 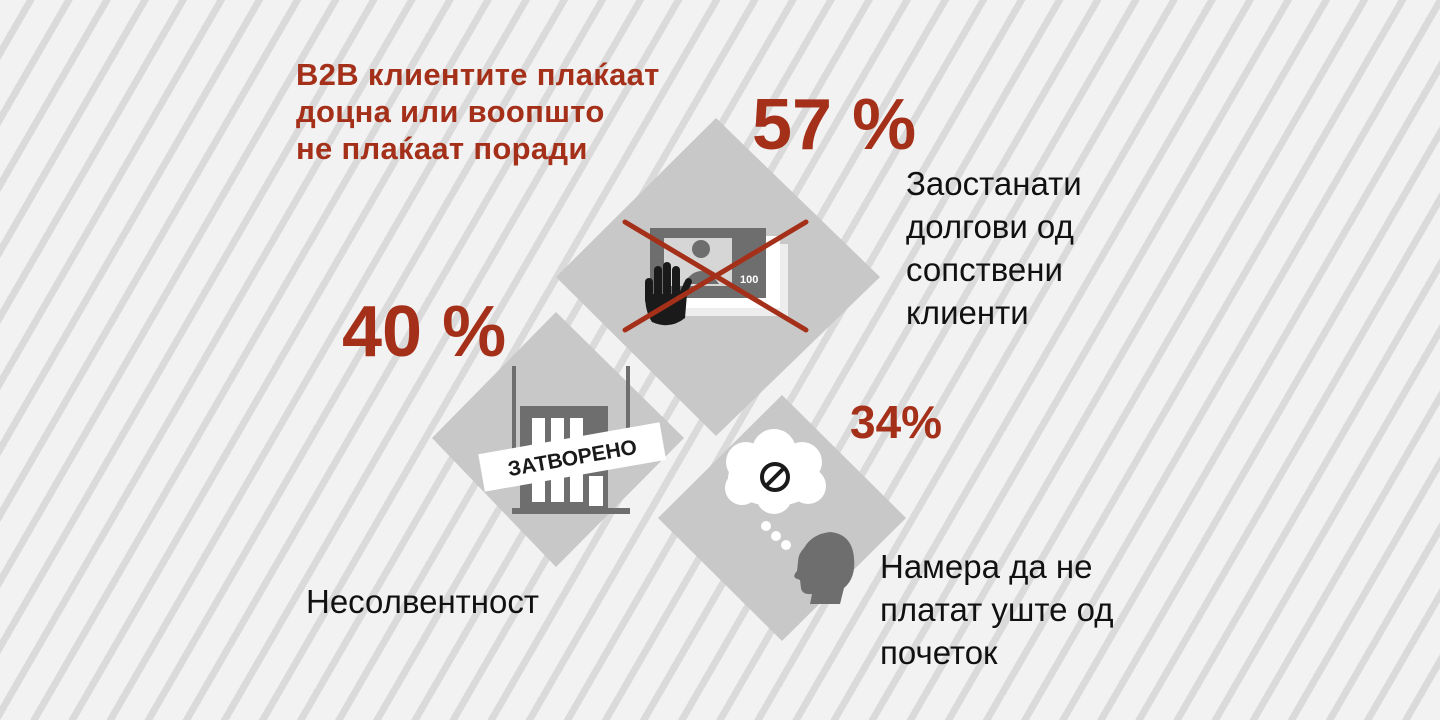 What do you see at coordinates (824, 568) in the screenshot?
I see `head-silhouette` at bounding box center [824, 568].